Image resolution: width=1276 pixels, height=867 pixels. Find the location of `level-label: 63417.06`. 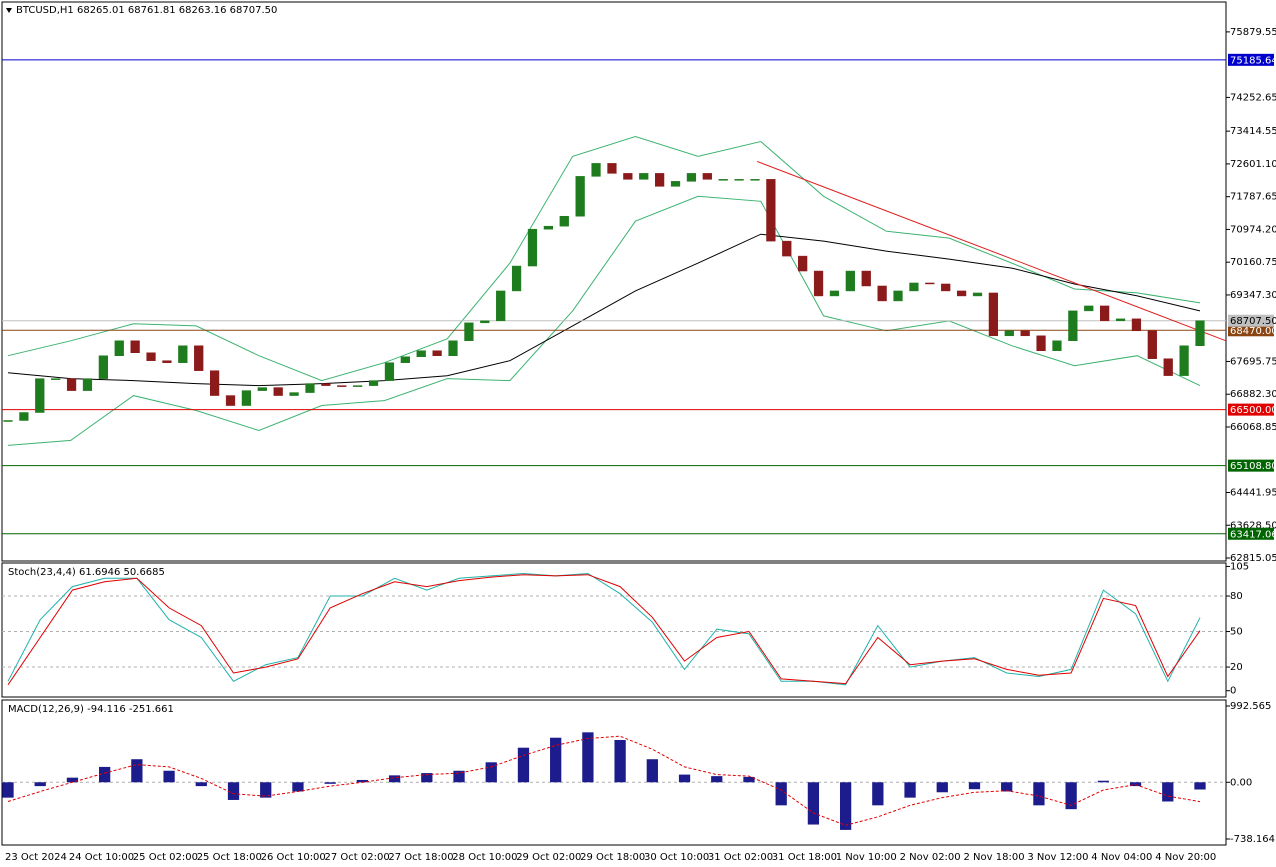

level-label: 63417.06 is located at coordinates (1253, 534).